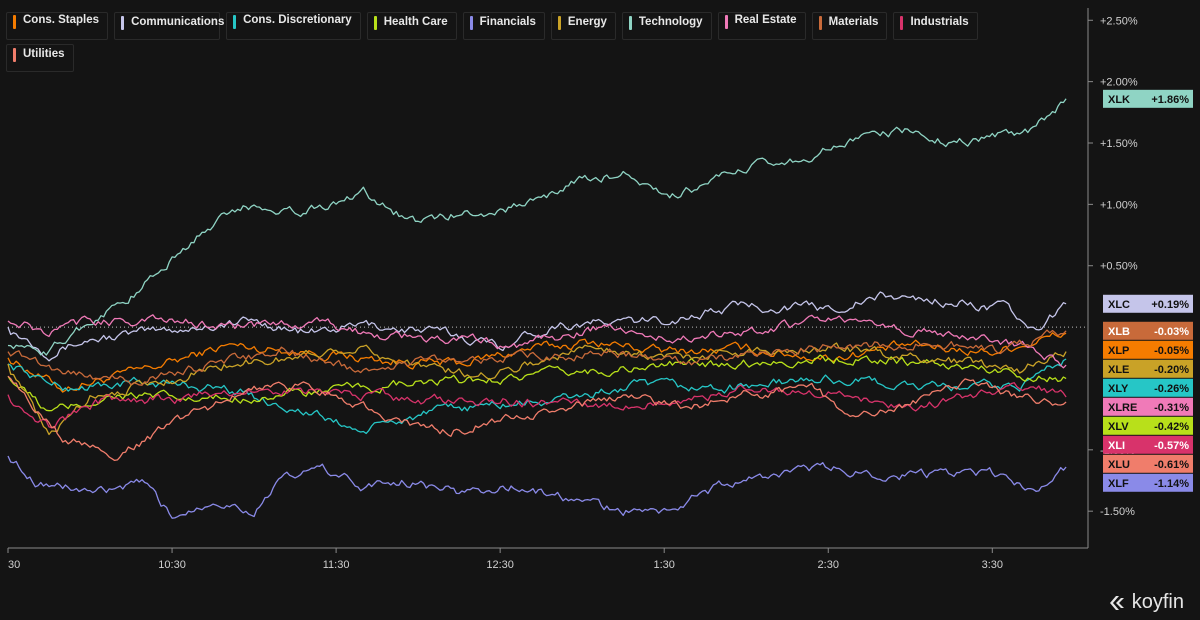 The width and height of the screenshot is (1200, 620). Describe the element at coordinates (828, 565) in the screenshot. I see `x-tick-label: 2:30` at that location.